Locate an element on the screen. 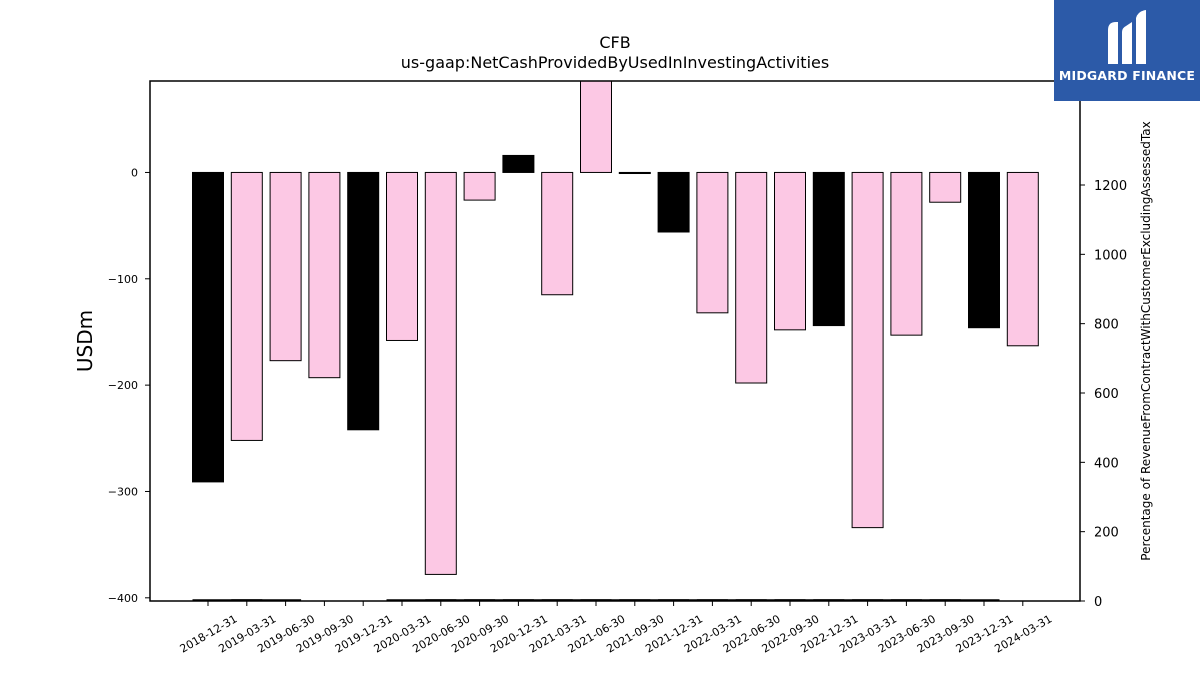  y-tick-label: −300 is located at coordinates (123, 491).